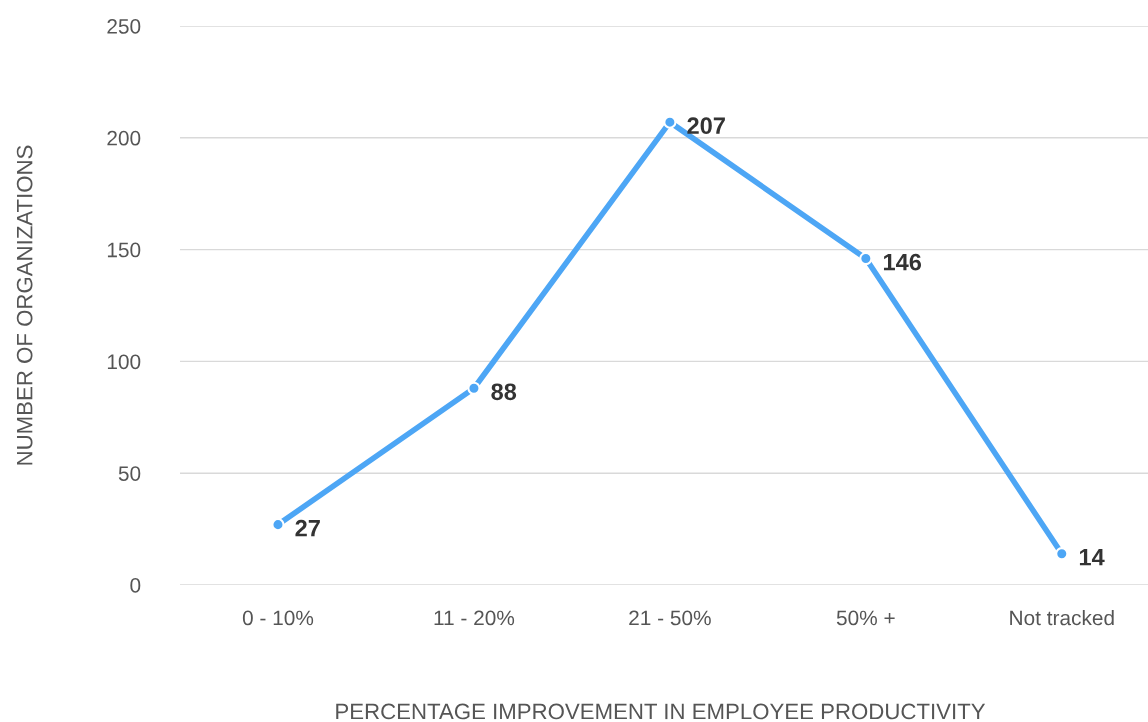  What do you see at coordinates (504, 392) in the screenshot?
I see `data-label: 88` at bounding box center [504, 392].